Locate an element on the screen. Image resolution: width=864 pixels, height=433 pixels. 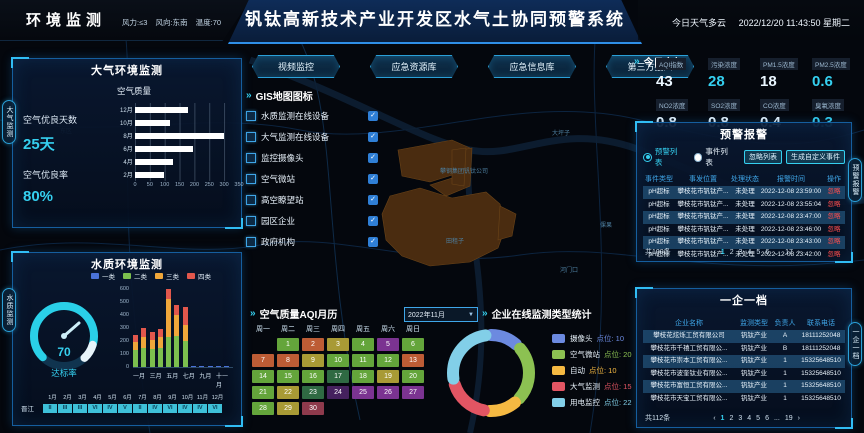
right-tab-enterprise: 一企一档 is located at coordinates (855, 344).